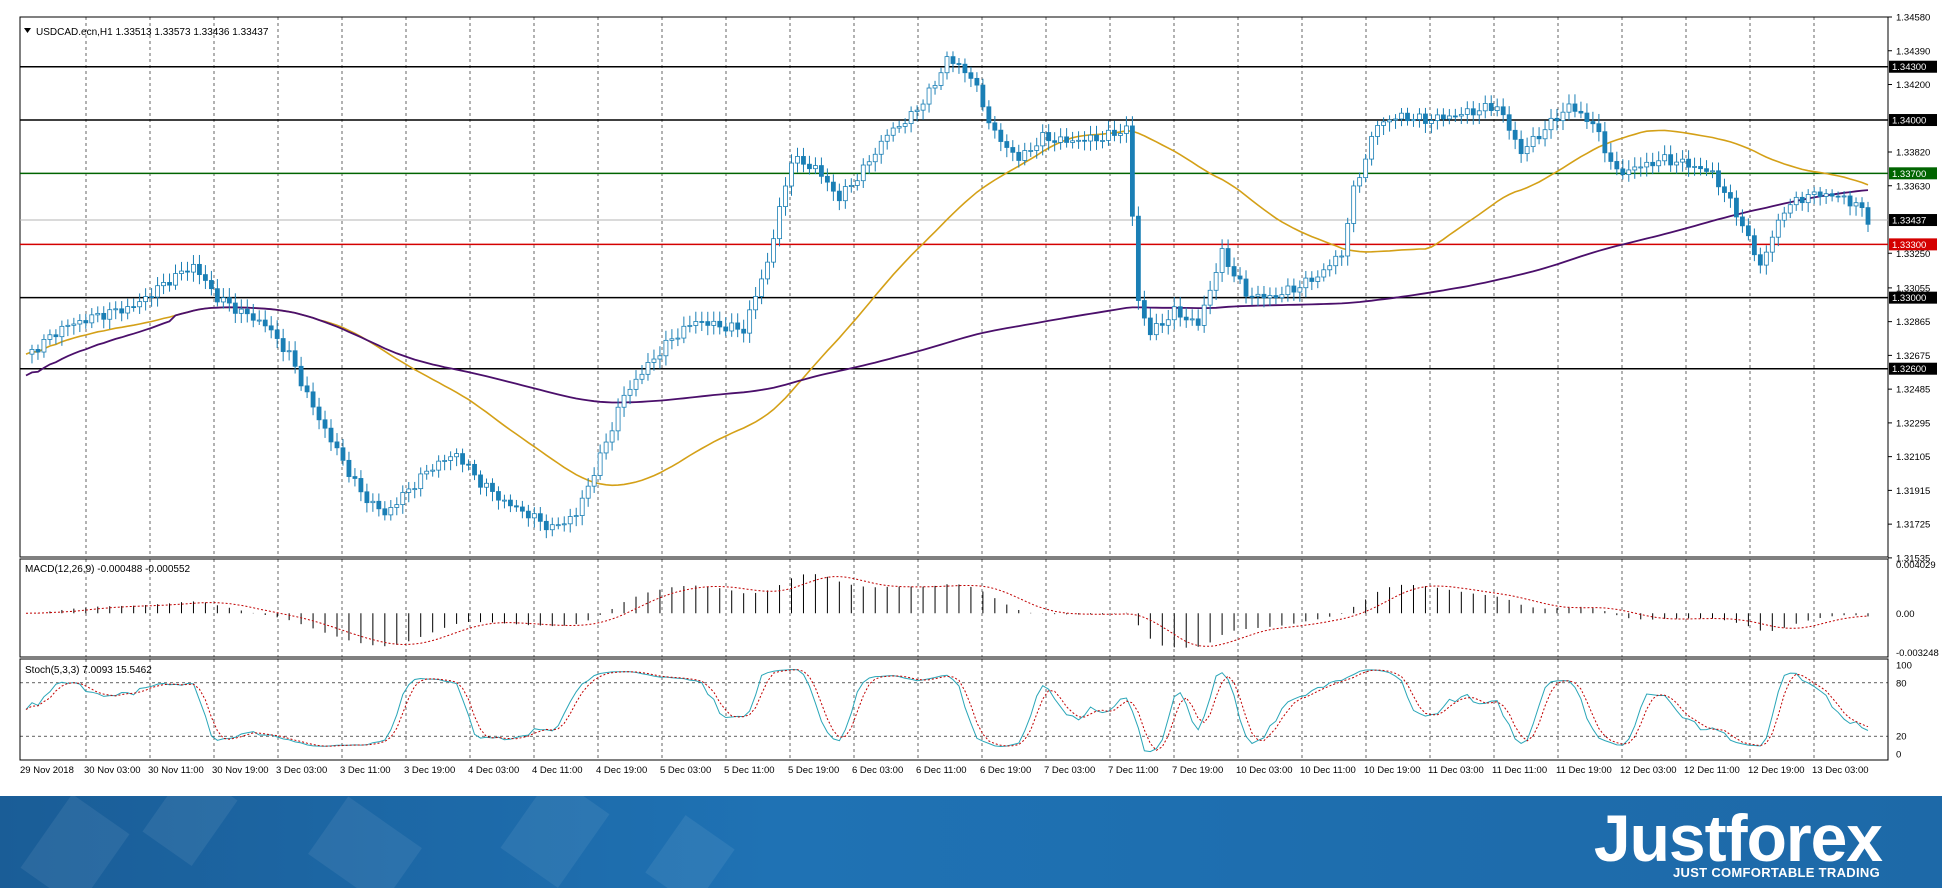 This screenshot has width=1942, height=888. What do you see at coordinates (1392, 770) in the screenshot?
I see `x-tick-label: 10 Dec 19:00` at bounding box center [1392, 770].